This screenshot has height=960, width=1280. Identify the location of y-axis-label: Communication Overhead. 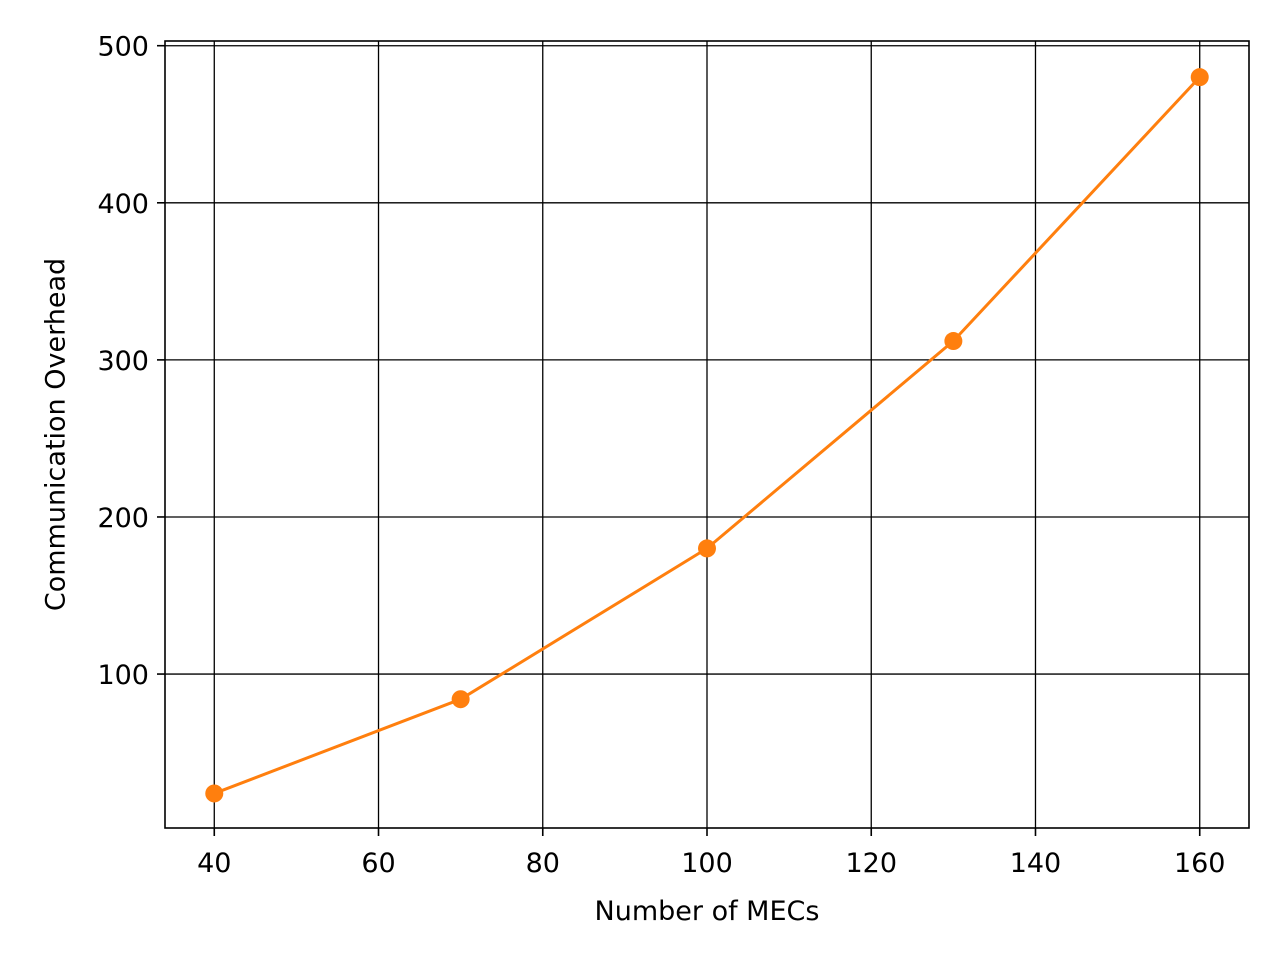
(55, 434).